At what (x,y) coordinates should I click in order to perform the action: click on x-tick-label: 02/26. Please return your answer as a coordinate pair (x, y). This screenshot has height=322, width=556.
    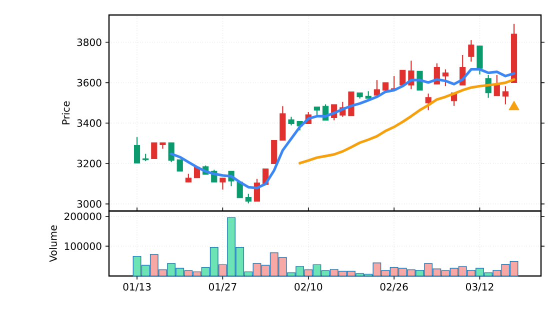
    Looking at the image, I should click on (394, 287).